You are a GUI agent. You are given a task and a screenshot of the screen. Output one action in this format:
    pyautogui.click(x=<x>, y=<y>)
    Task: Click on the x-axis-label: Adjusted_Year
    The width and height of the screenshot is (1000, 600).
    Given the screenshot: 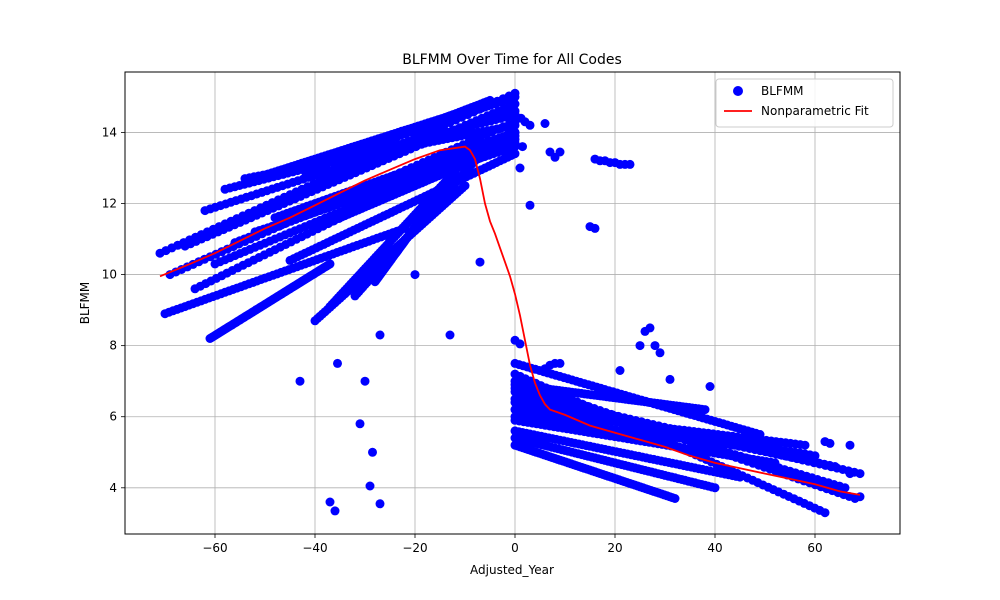 What is the action you would take?
    pyautogui.click(x=512, y=570)
    